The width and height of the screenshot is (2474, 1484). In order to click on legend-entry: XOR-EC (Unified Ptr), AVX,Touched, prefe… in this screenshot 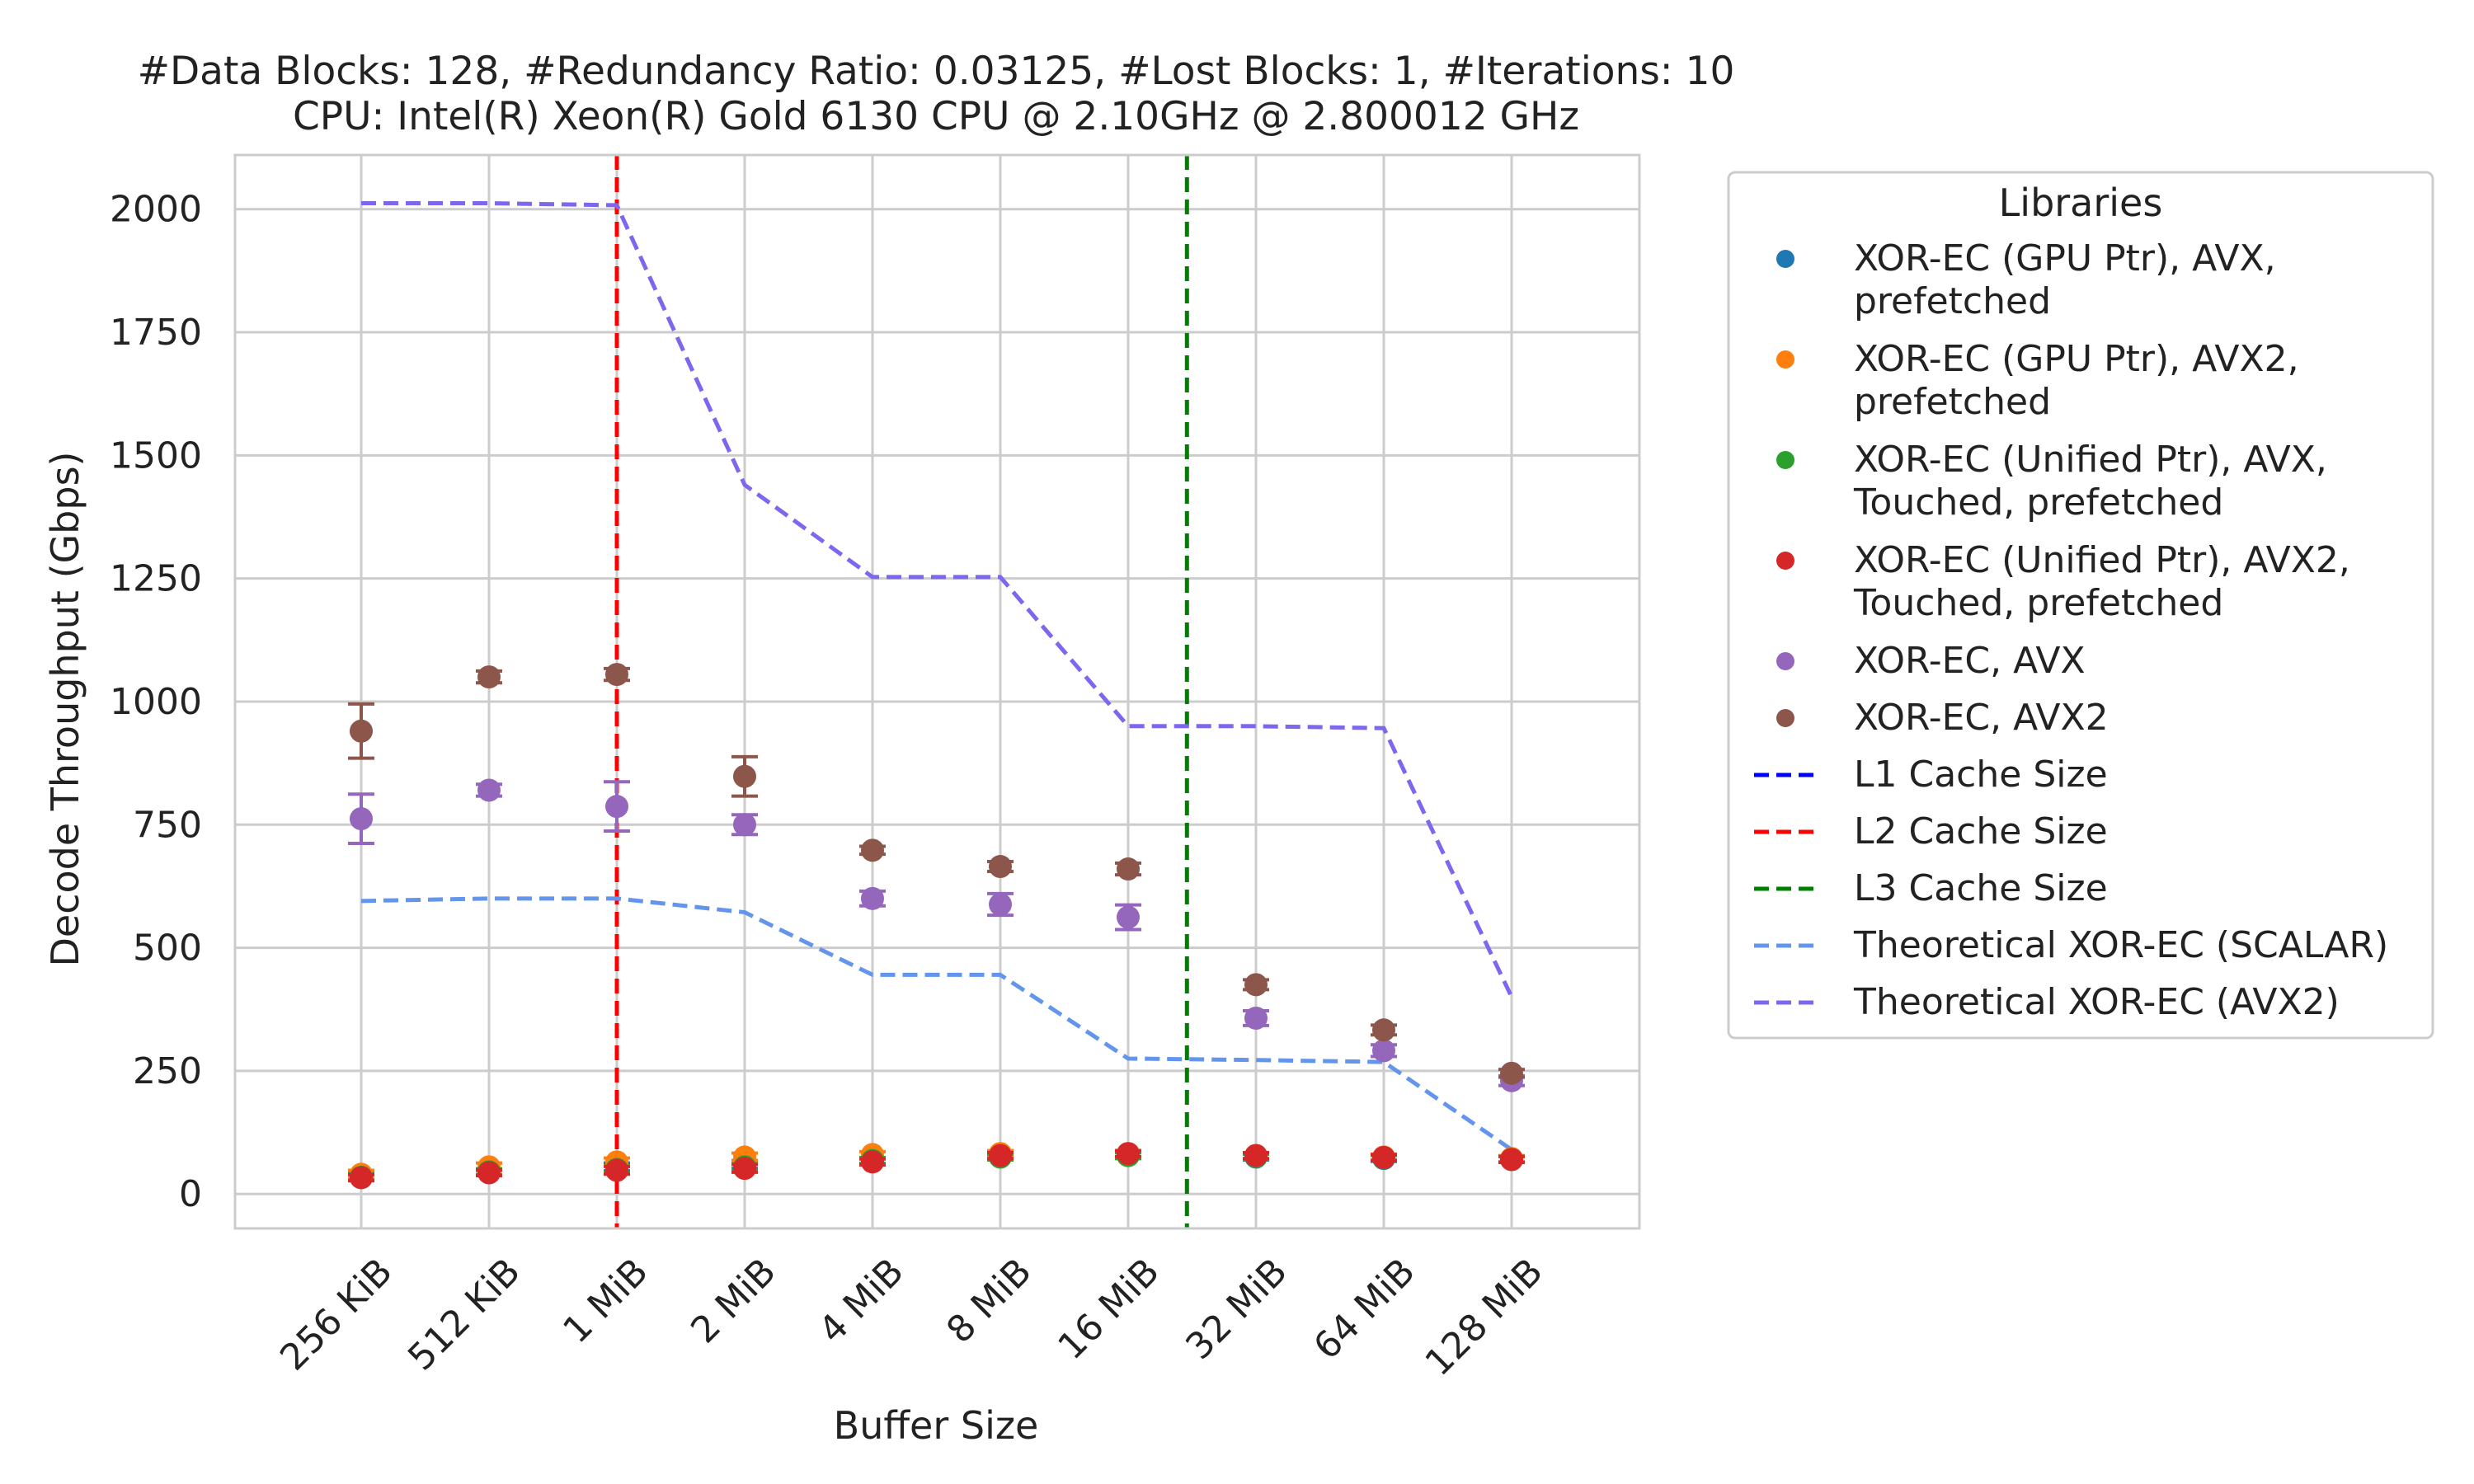, I will do `click(2051, 481)`.